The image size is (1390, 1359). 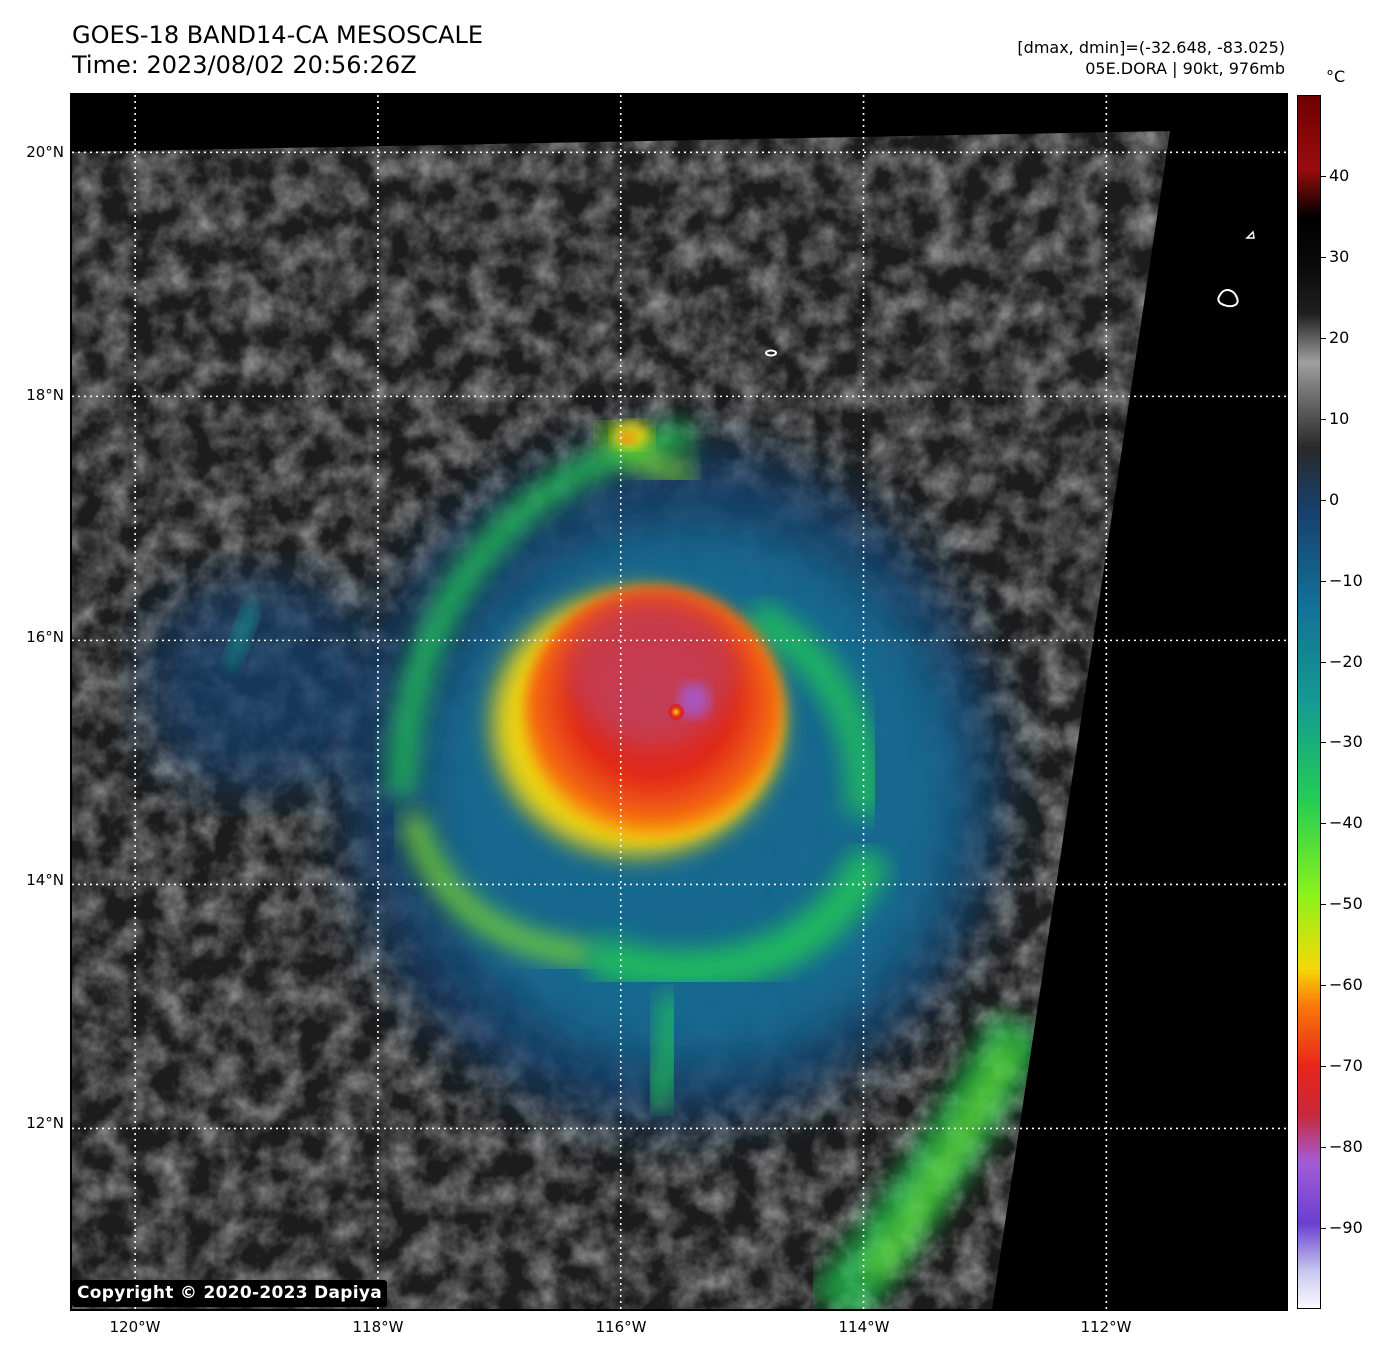 What do you see at coordinates (1334, 499) in the screenshot?
I see `colorbar-label: 0` at bounding box center [1334, 499].